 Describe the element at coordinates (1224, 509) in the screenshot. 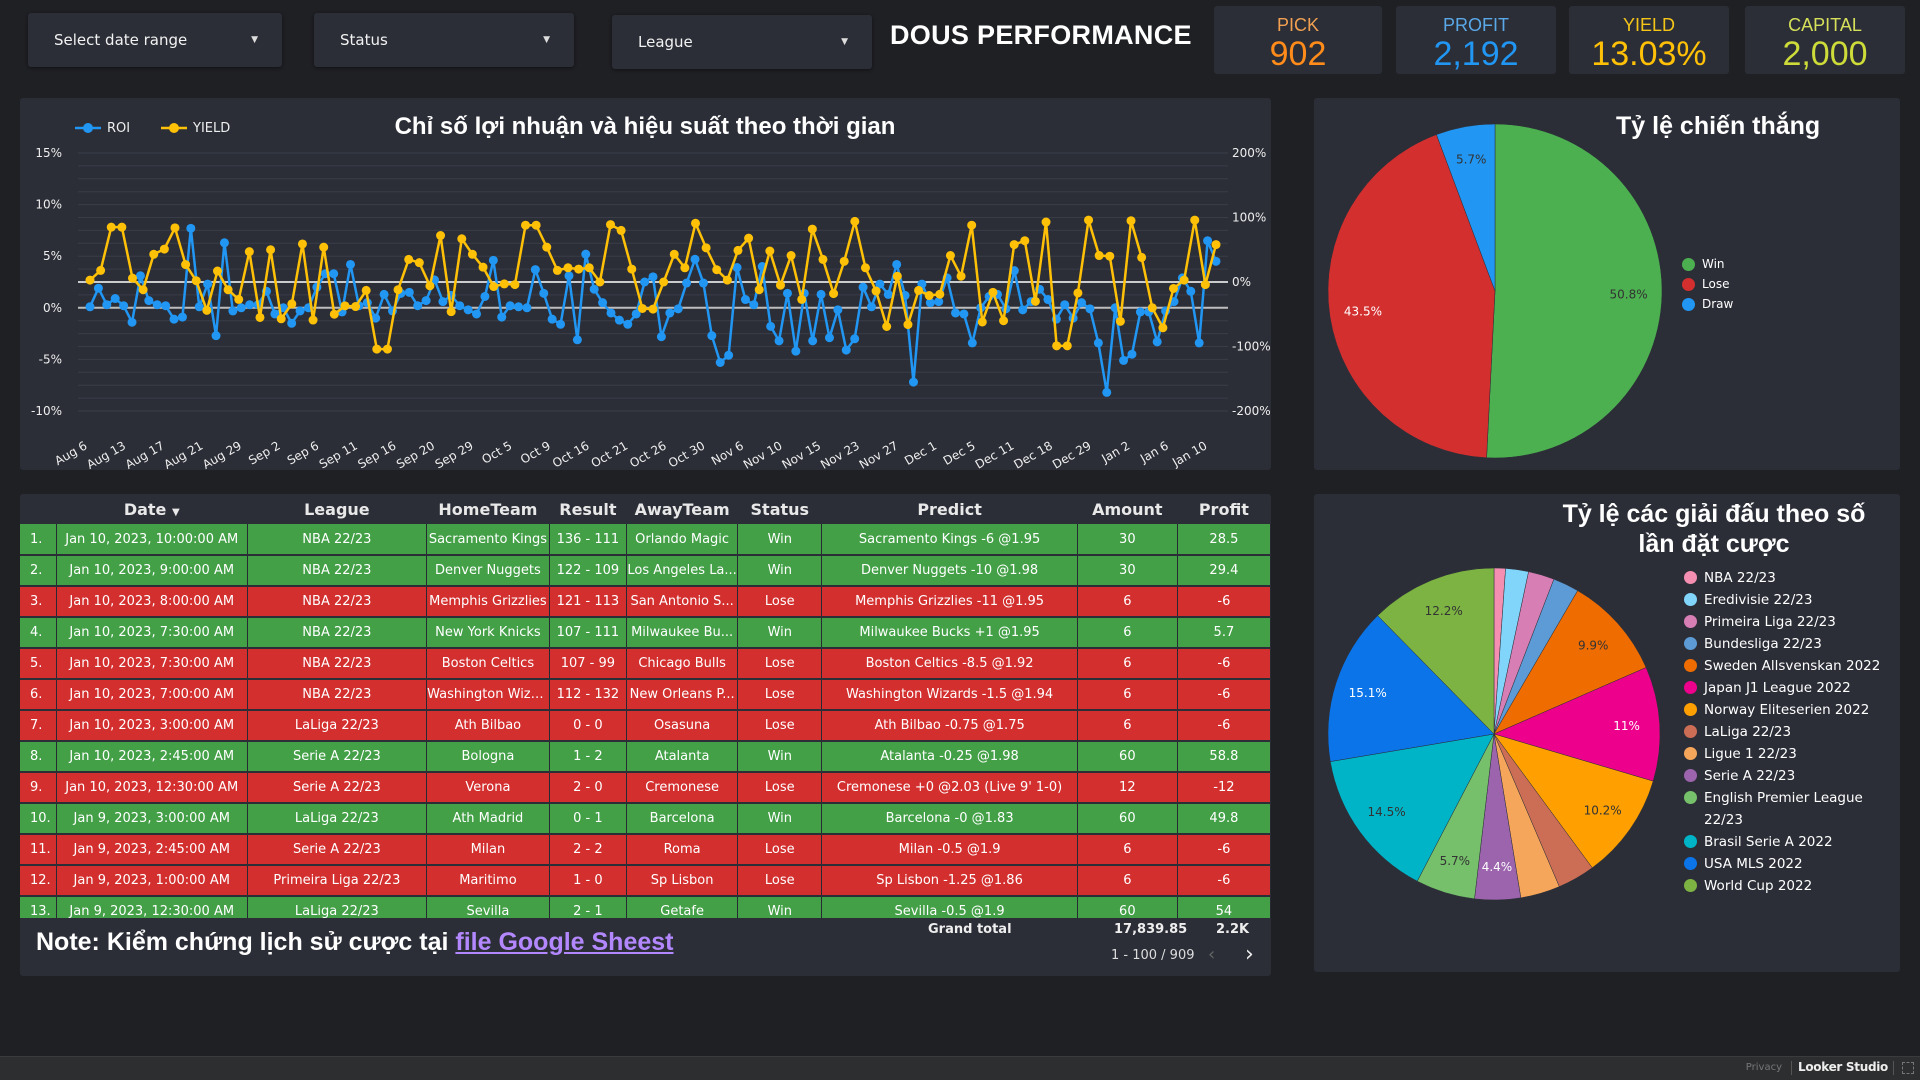

I see `col-header-profit: Profit` at that location.